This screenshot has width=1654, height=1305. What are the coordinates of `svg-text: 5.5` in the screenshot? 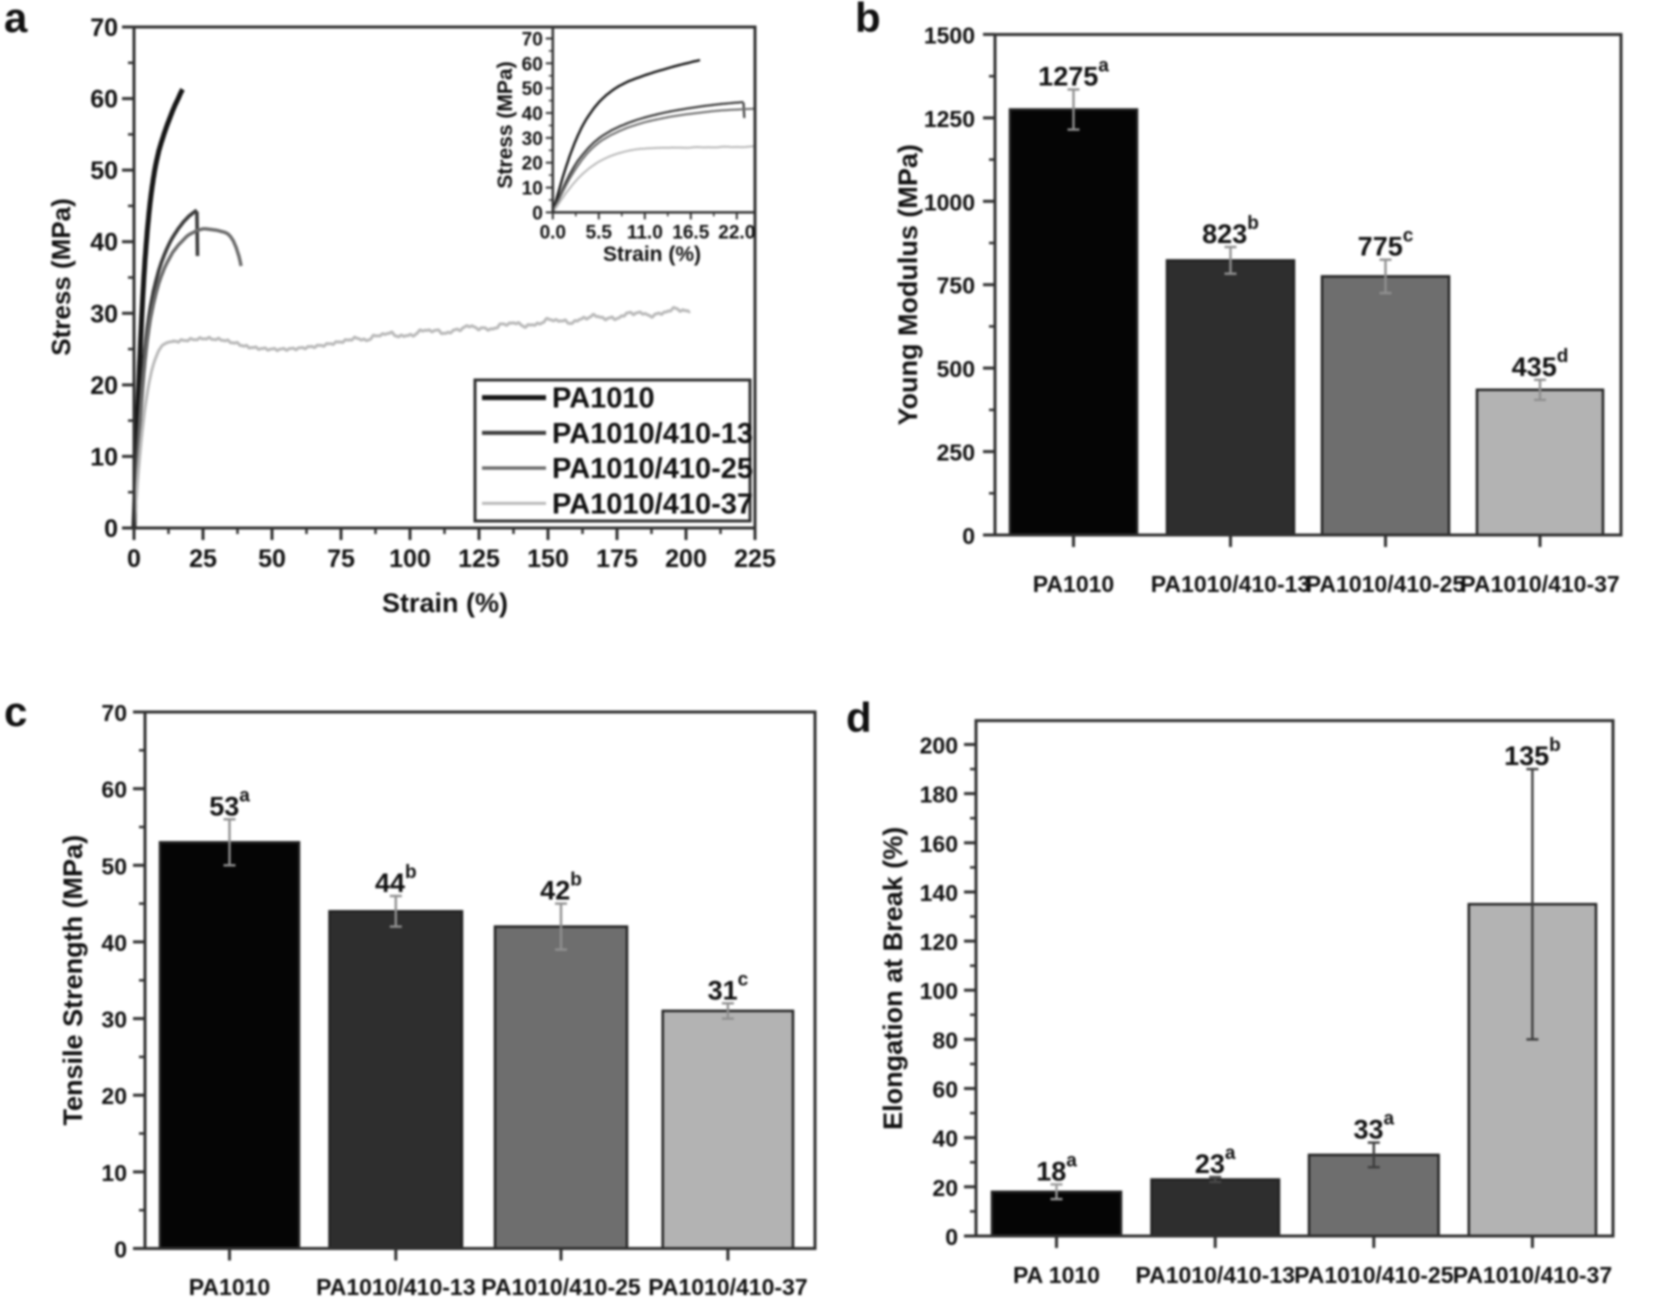 It's located at (599, 232).